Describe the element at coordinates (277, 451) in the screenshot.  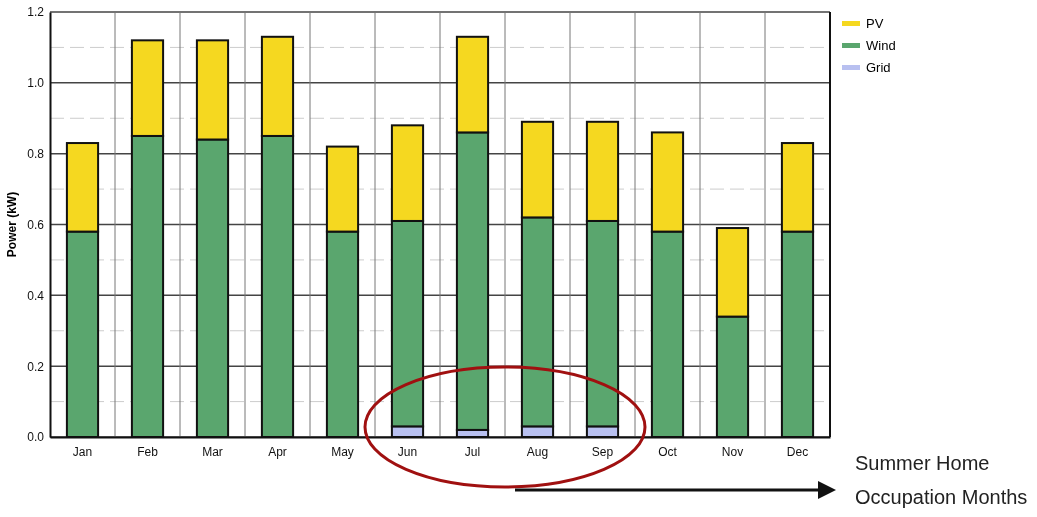
I see `x-tick-label: Apr` at that location.